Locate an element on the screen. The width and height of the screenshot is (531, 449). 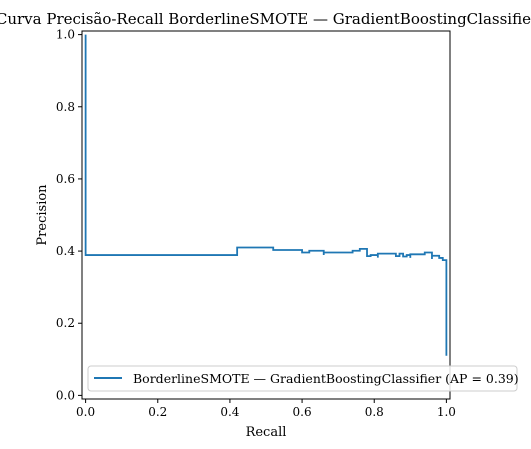
y-tick-label: 0.6 is located at coordinates (65, 179).